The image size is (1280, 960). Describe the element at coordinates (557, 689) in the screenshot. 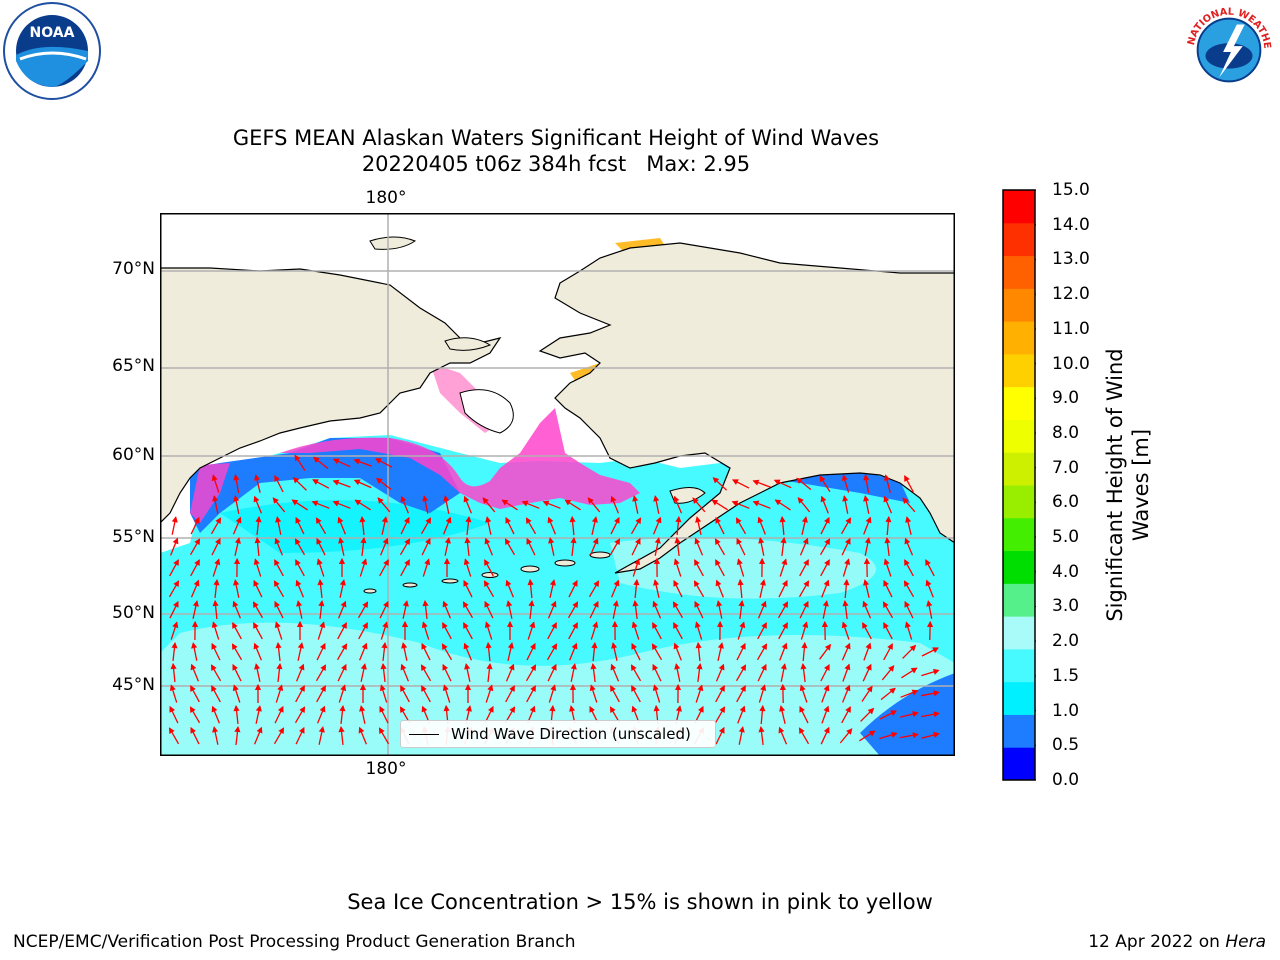

I see `ocean-light-patch` at that location.